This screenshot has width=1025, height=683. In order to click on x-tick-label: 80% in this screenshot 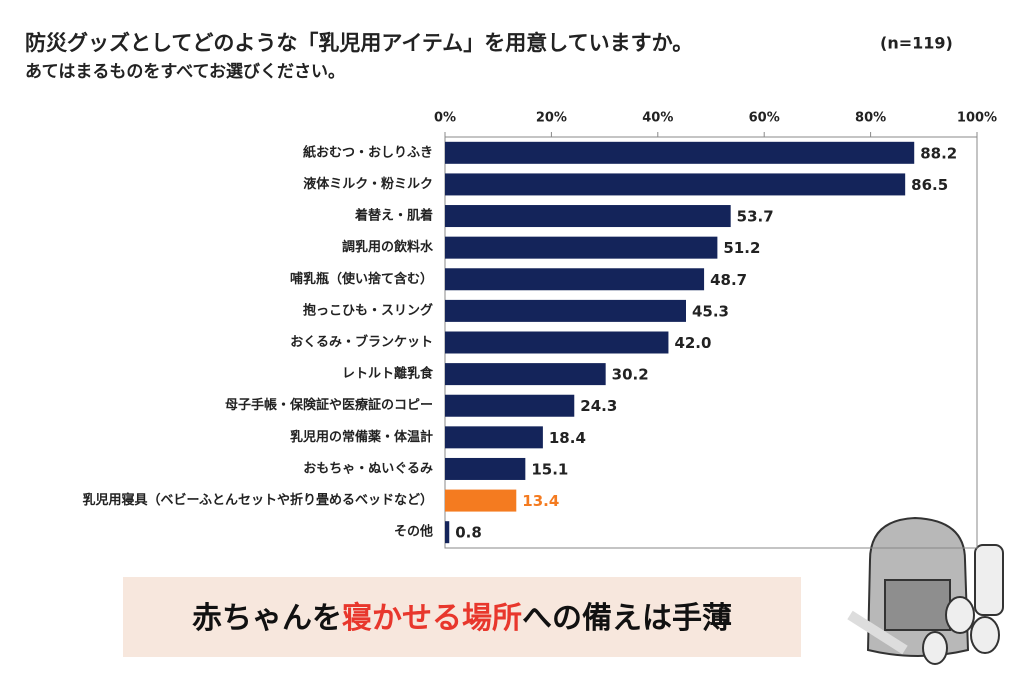, I will do `click(870, 118)`.